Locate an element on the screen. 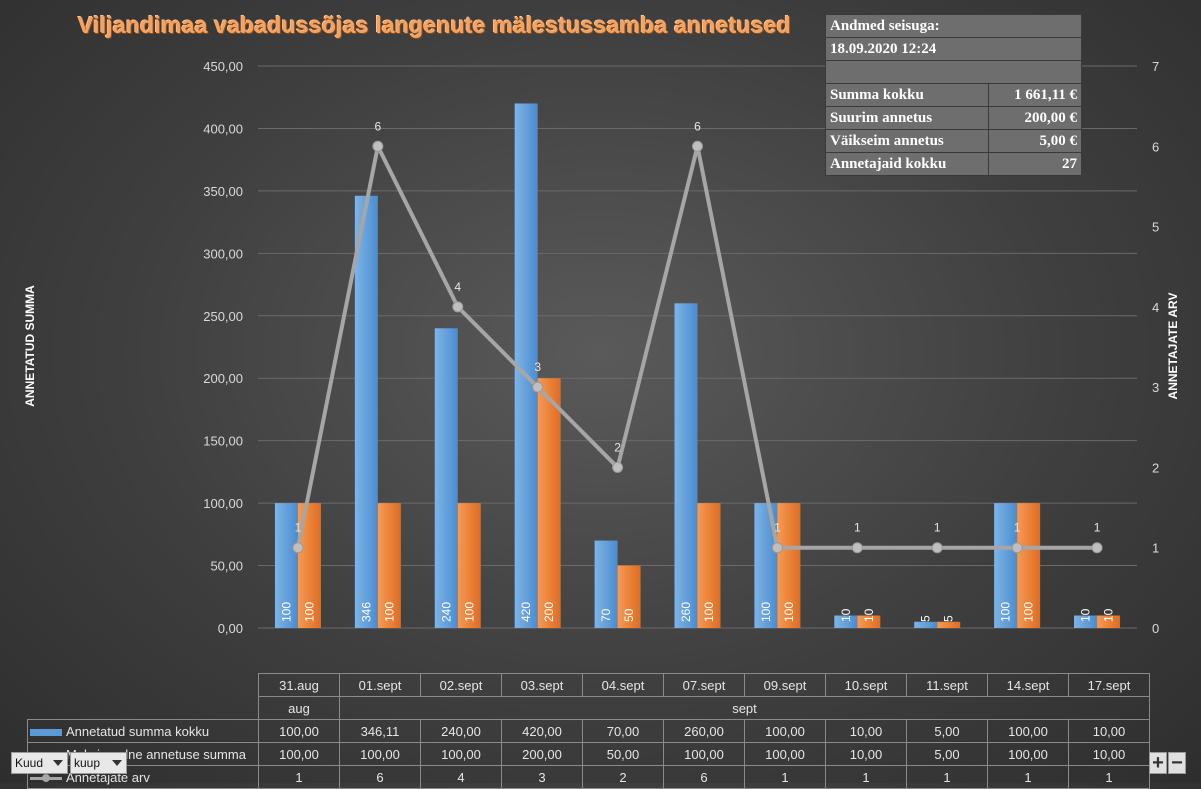 The width and height of the screenshot is (1201, 789). bar-data-label: 50 is located at coordinates (629, 615).